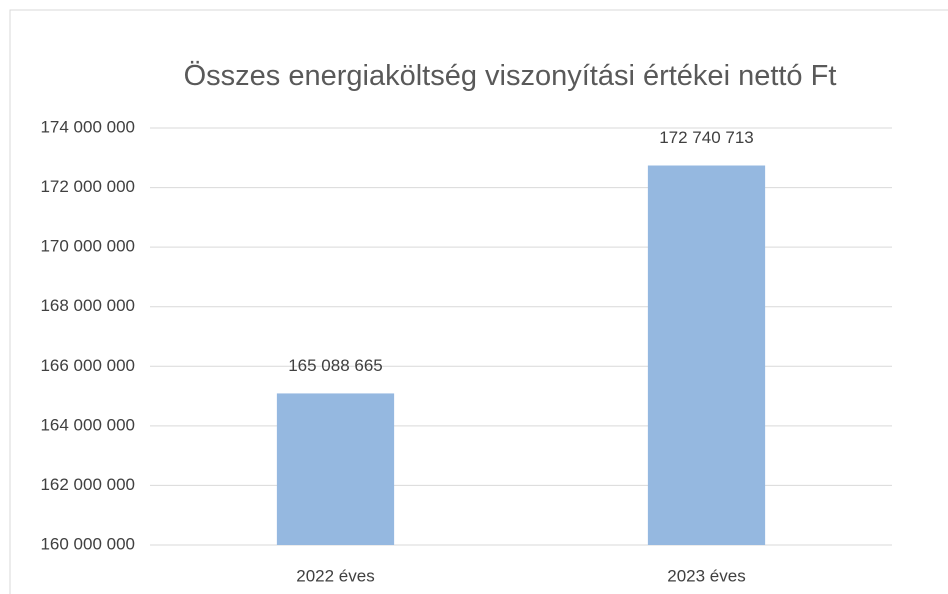  I want to click on data-label: 172 740 713, so click(706, 137).